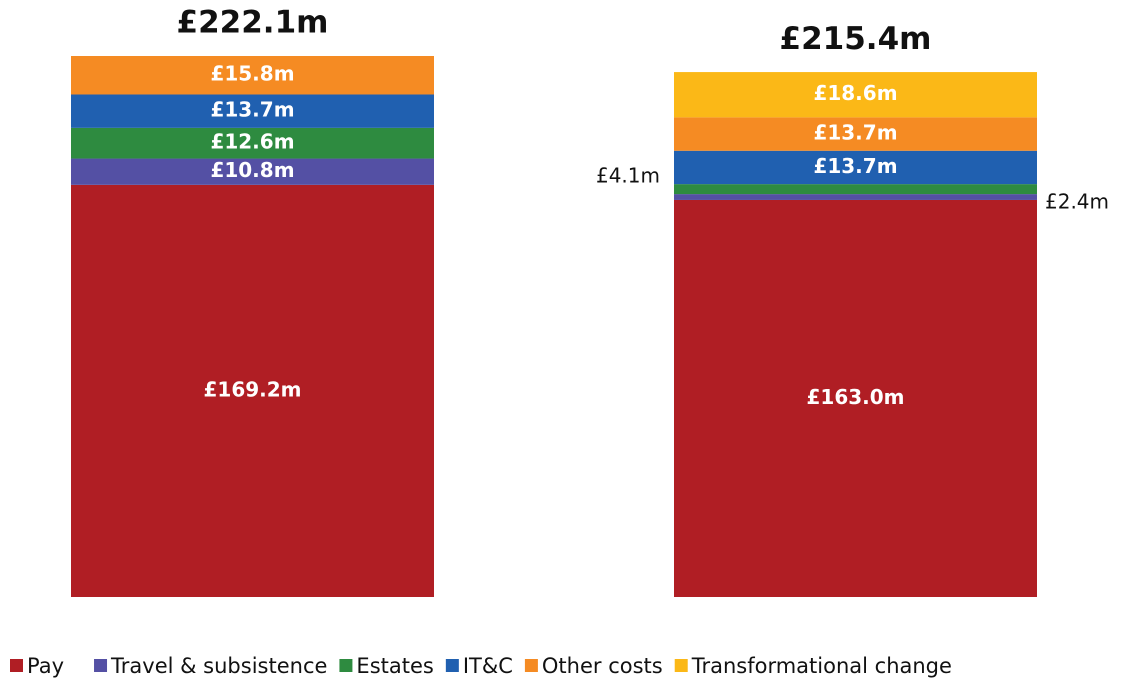  Describe the element at coordinates (856, 39) in the screenshot. I see `total-label: £215.4m` at that location.